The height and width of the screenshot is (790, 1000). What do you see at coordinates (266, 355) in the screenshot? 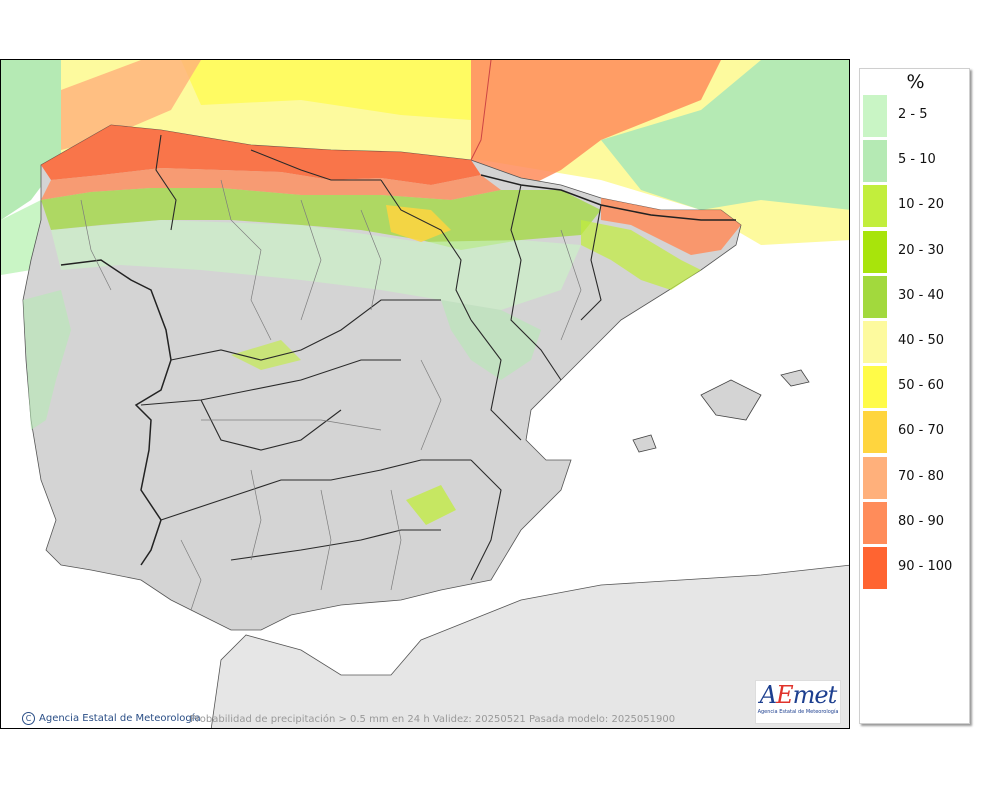
I see `band-central-patch` at bounding box center [266, 355].